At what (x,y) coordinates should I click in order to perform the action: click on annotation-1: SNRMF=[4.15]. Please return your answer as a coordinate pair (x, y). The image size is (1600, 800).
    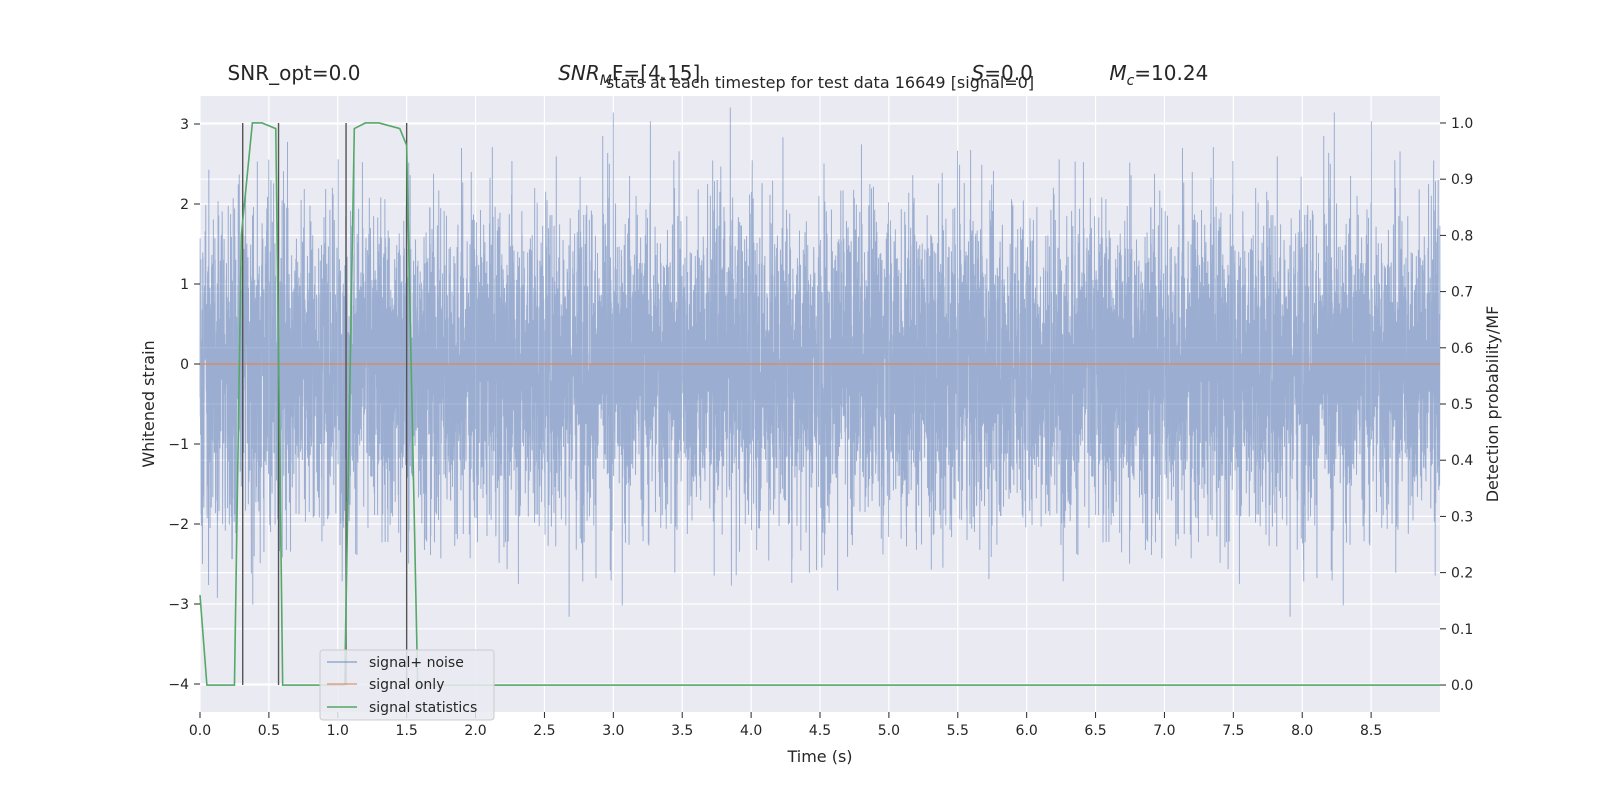
    Looking at the image, I should click on (629, 75).